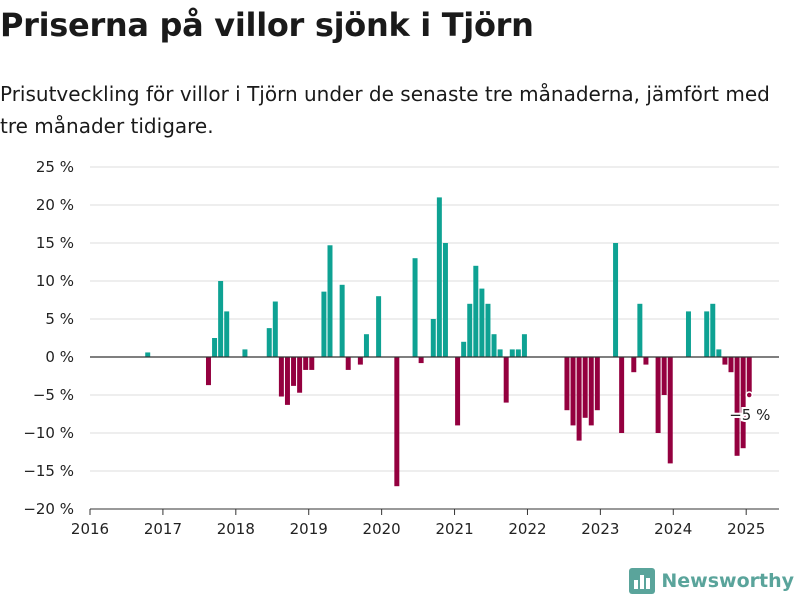  Describe the element at coordinates (746, 529) in the screenshot. I see `x-tick-label: 2025` at that location.